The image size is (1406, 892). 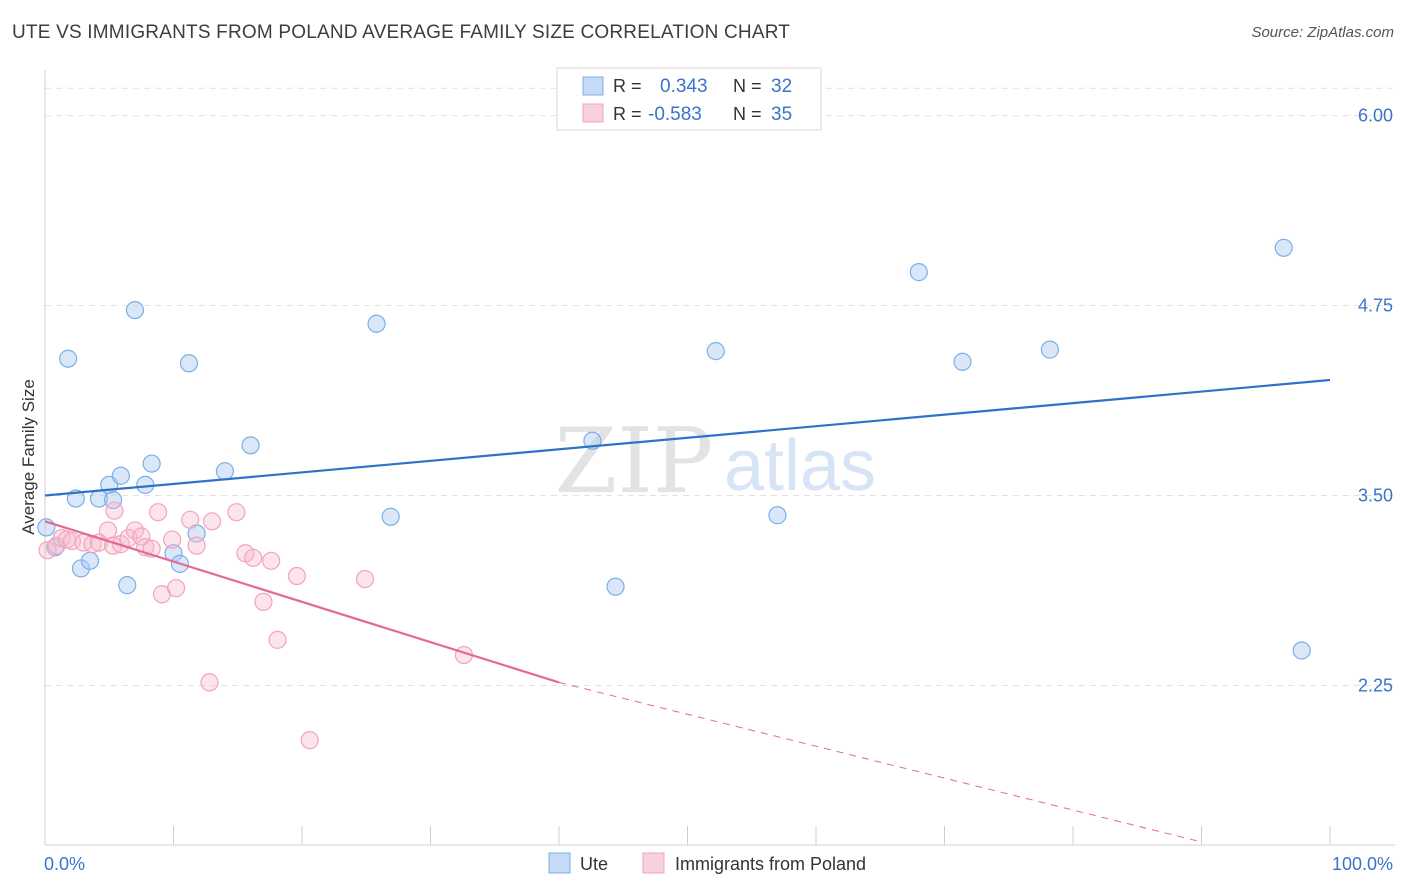 I want to click on poland-r-label: R =, so click(x=627, y=114).